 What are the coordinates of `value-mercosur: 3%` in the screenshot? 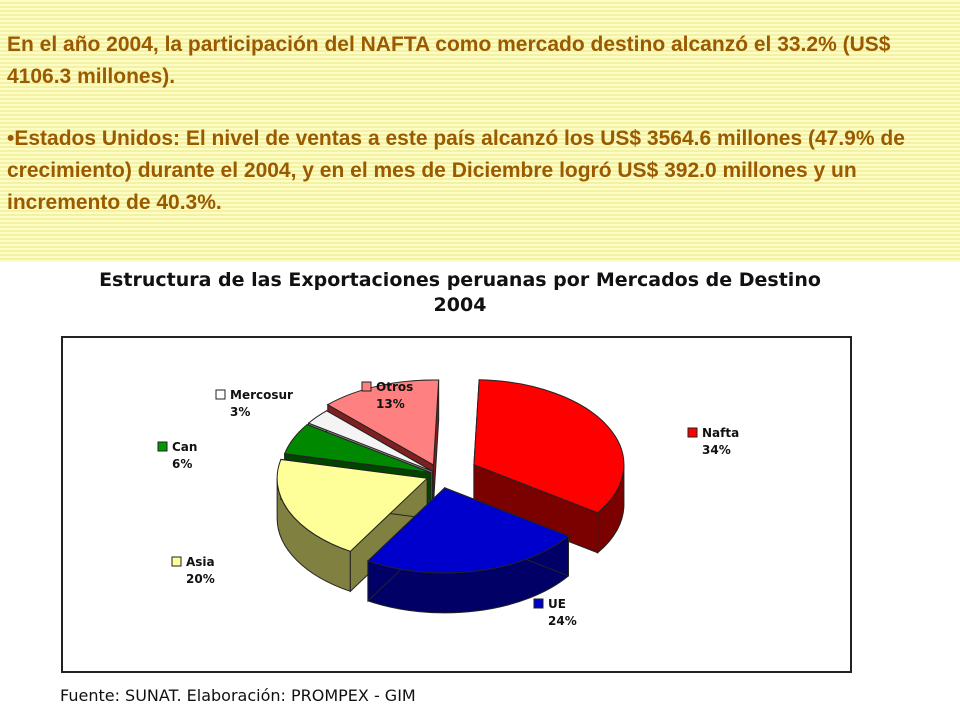 It's located at (240, 412).